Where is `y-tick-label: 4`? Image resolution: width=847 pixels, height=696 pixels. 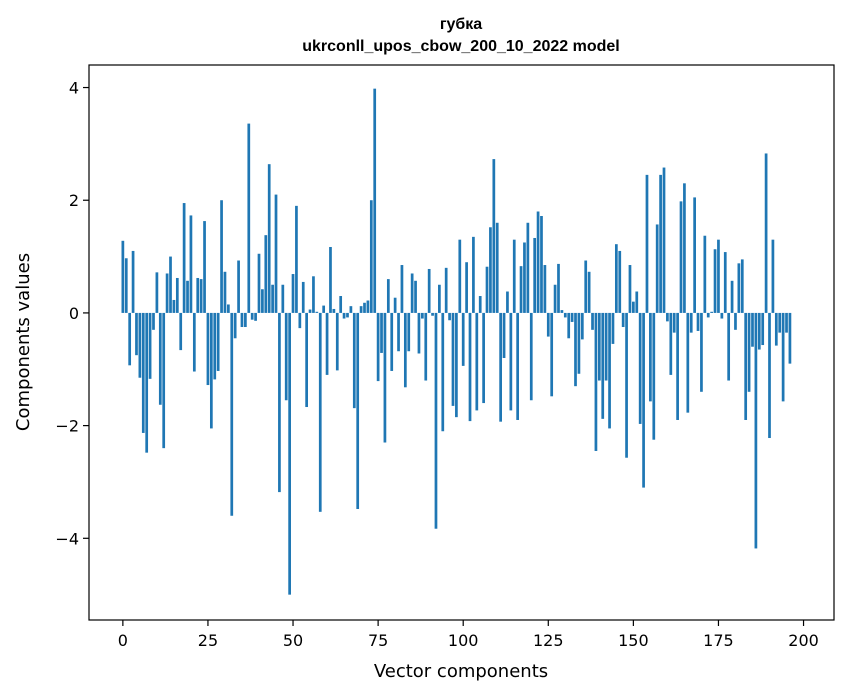
y-tick-label: 4 is located at coordinates (74, 88).